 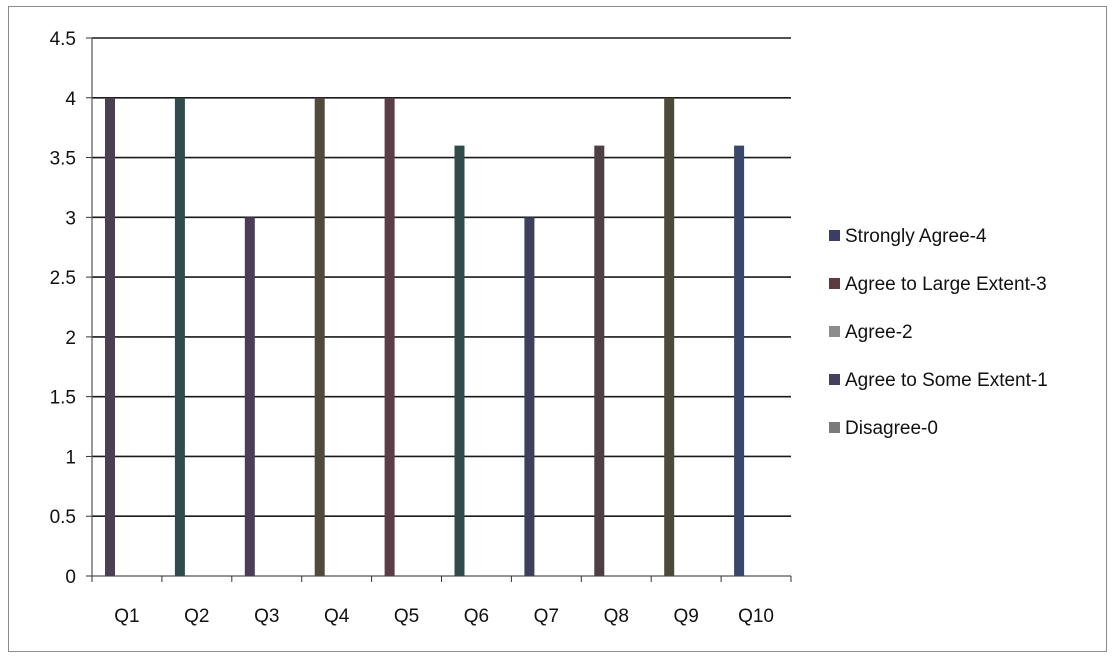 I want to click on x-tick-label: Q6, so click(x=476, y=616).